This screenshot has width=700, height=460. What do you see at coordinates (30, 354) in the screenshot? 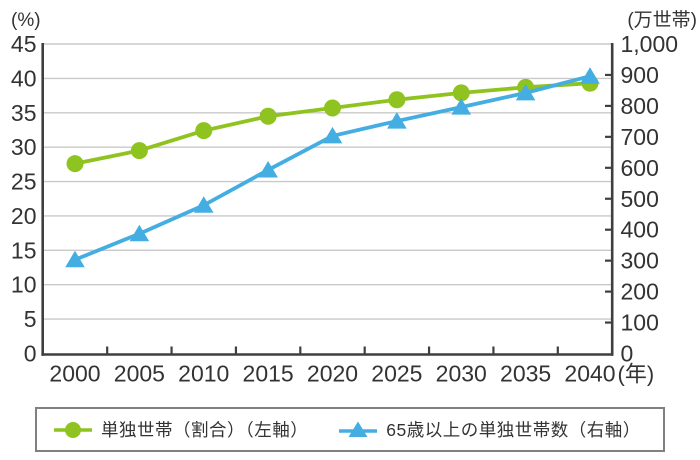
I see `left-axis-tick-label: 0` at bounding box center [30, 354].